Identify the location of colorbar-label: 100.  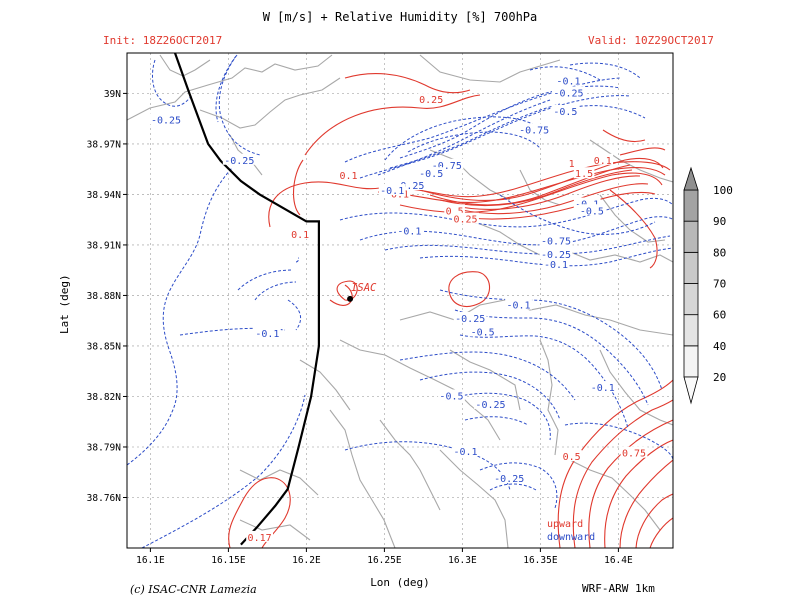
(723, 190).